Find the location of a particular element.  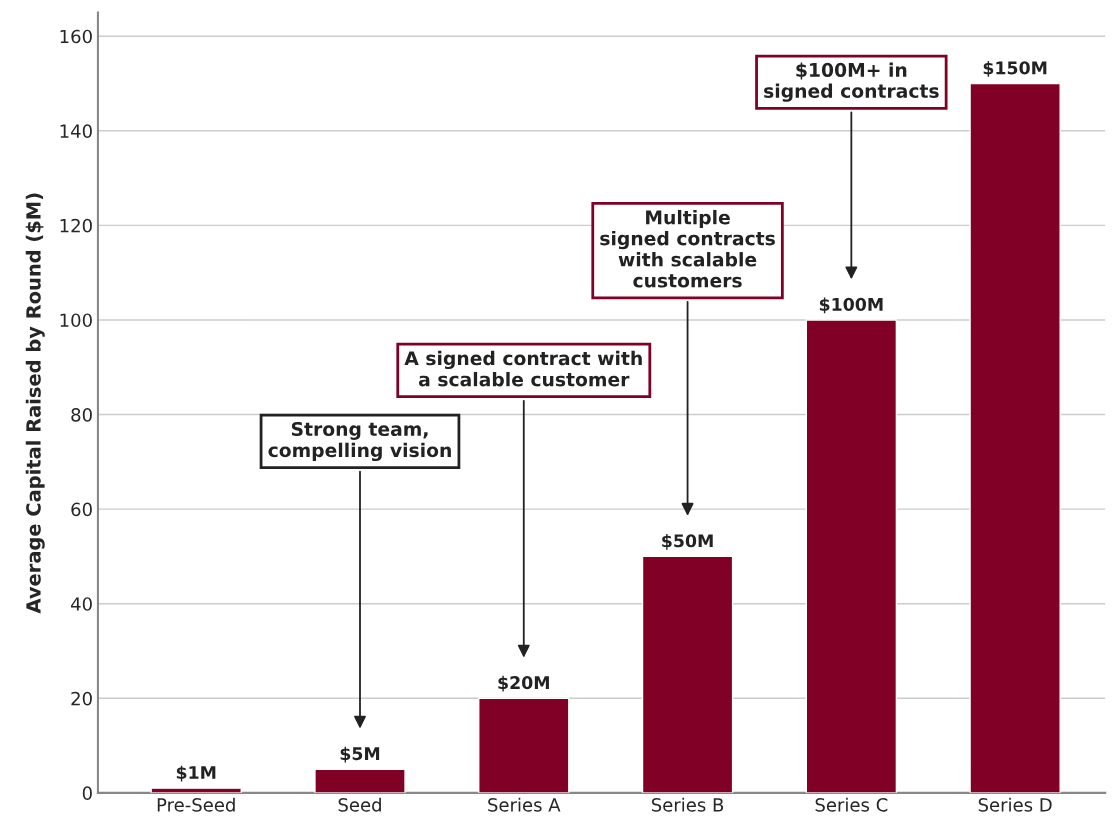

x-tick-label: Seed is located at coordinates (359, 804).